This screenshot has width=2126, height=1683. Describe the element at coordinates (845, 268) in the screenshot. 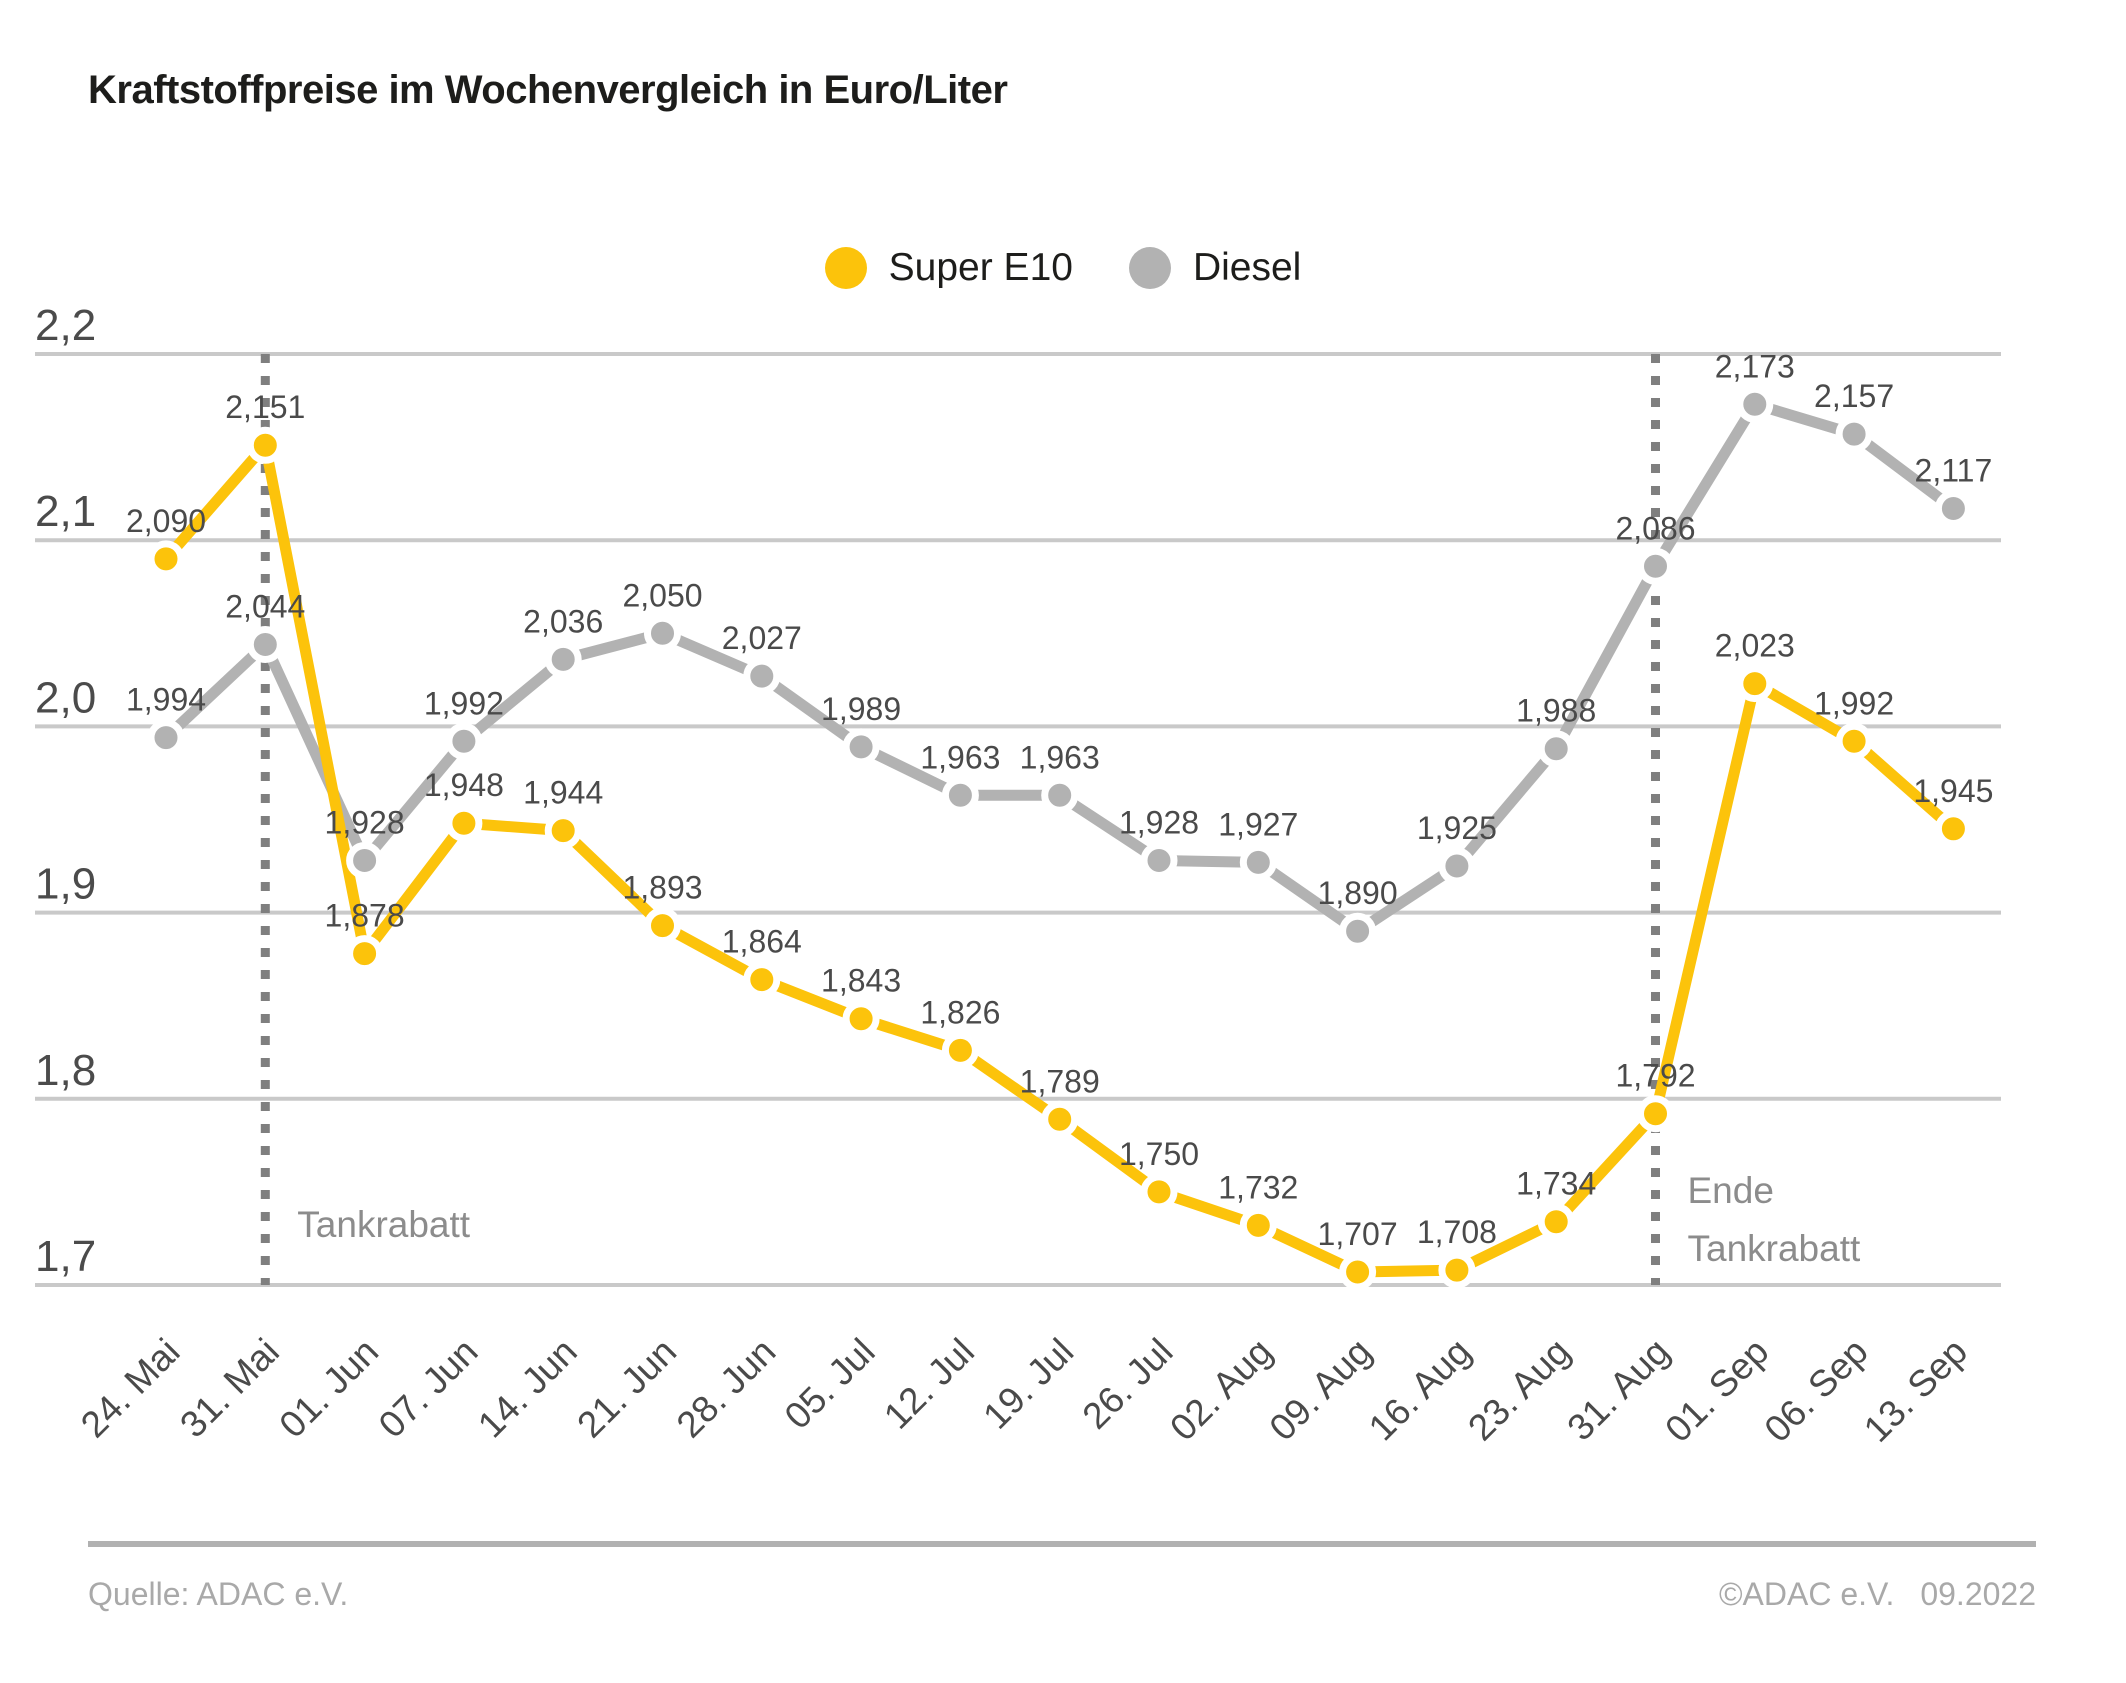

I see `legend-dot-super-e10-icon` at that location.